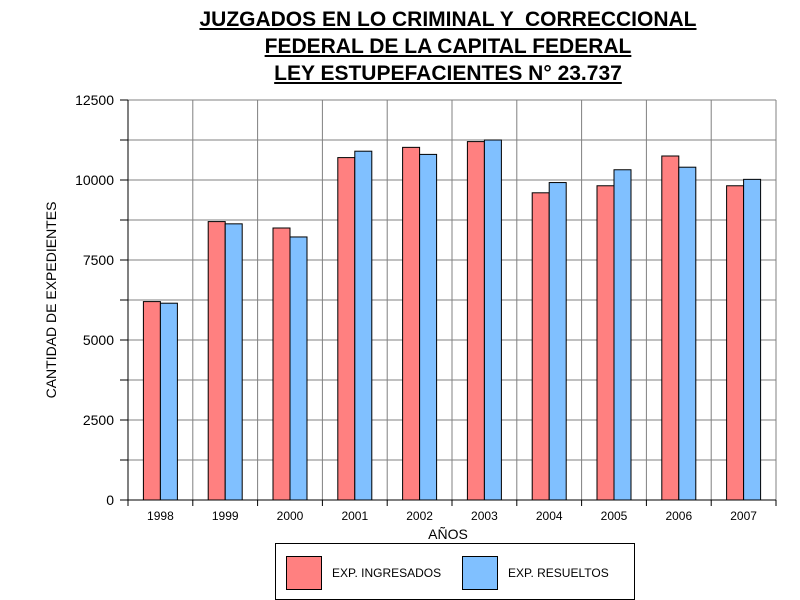 The height and width of the screenshot is (600, 800). Describe the element at coordinates (484, 516) in the screenshot. I see `x-tick-label: 2003` at that location.